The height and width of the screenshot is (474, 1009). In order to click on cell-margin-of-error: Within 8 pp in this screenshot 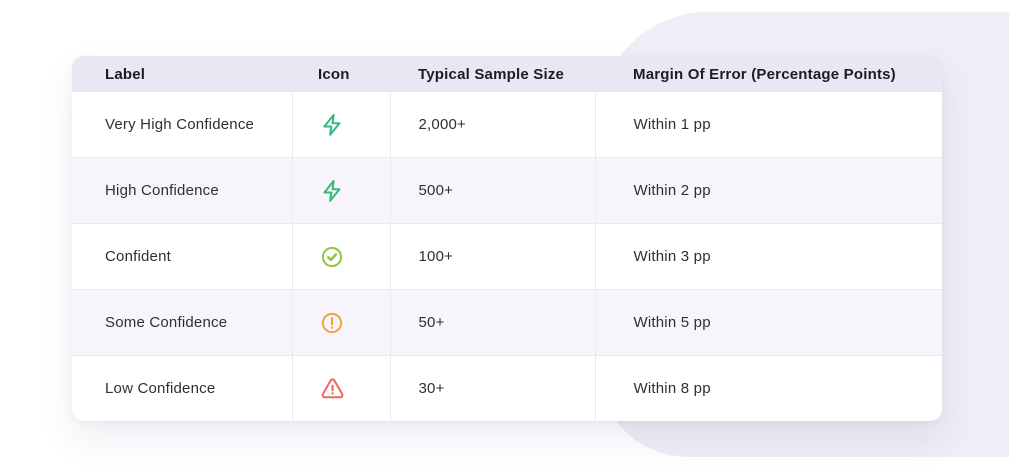, I will do `click(768, 388)`.